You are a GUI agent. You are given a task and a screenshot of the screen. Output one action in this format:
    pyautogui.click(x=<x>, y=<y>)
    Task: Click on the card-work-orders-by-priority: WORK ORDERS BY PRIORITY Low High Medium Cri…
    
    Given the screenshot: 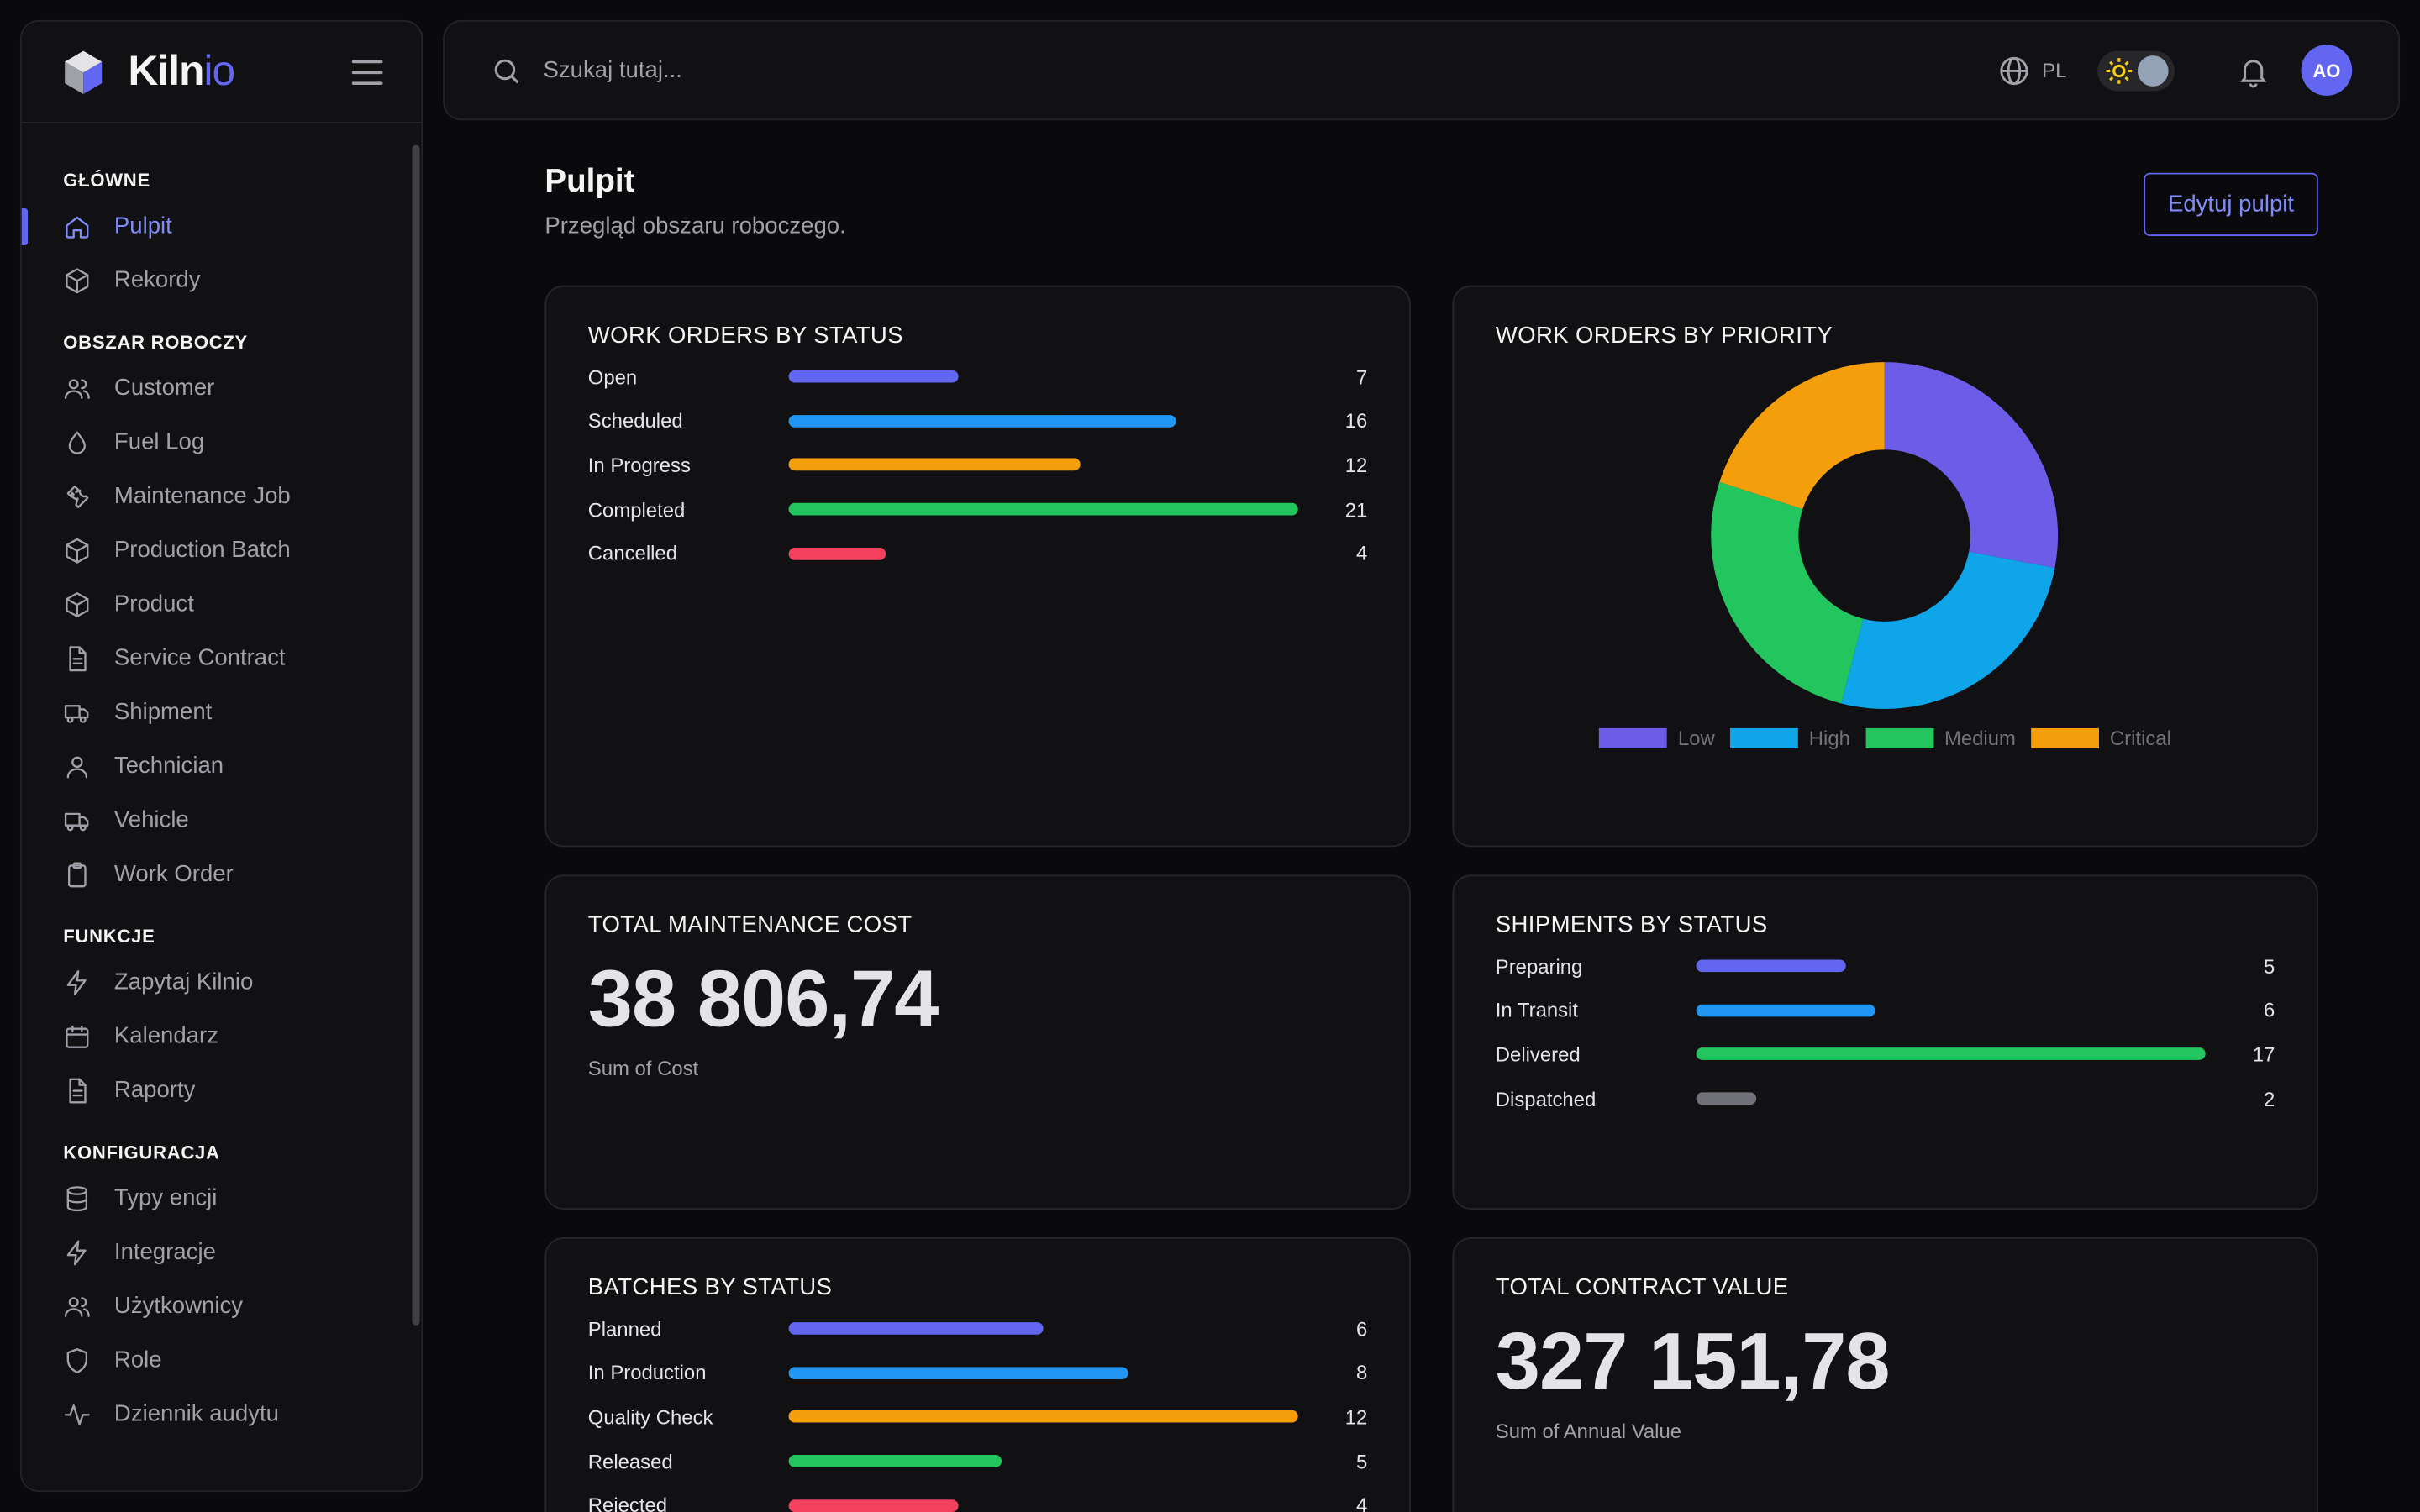 What is the action you would take?
    pyautogui.click(x=1885, y=566)
    